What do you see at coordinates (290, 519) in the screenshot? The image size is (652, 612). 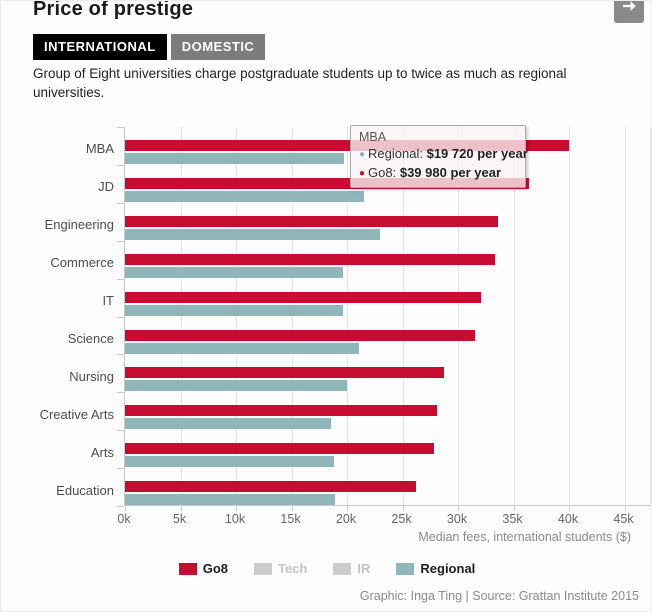 I see `x-tick-label: 15k` at bounding box center [290, 519].